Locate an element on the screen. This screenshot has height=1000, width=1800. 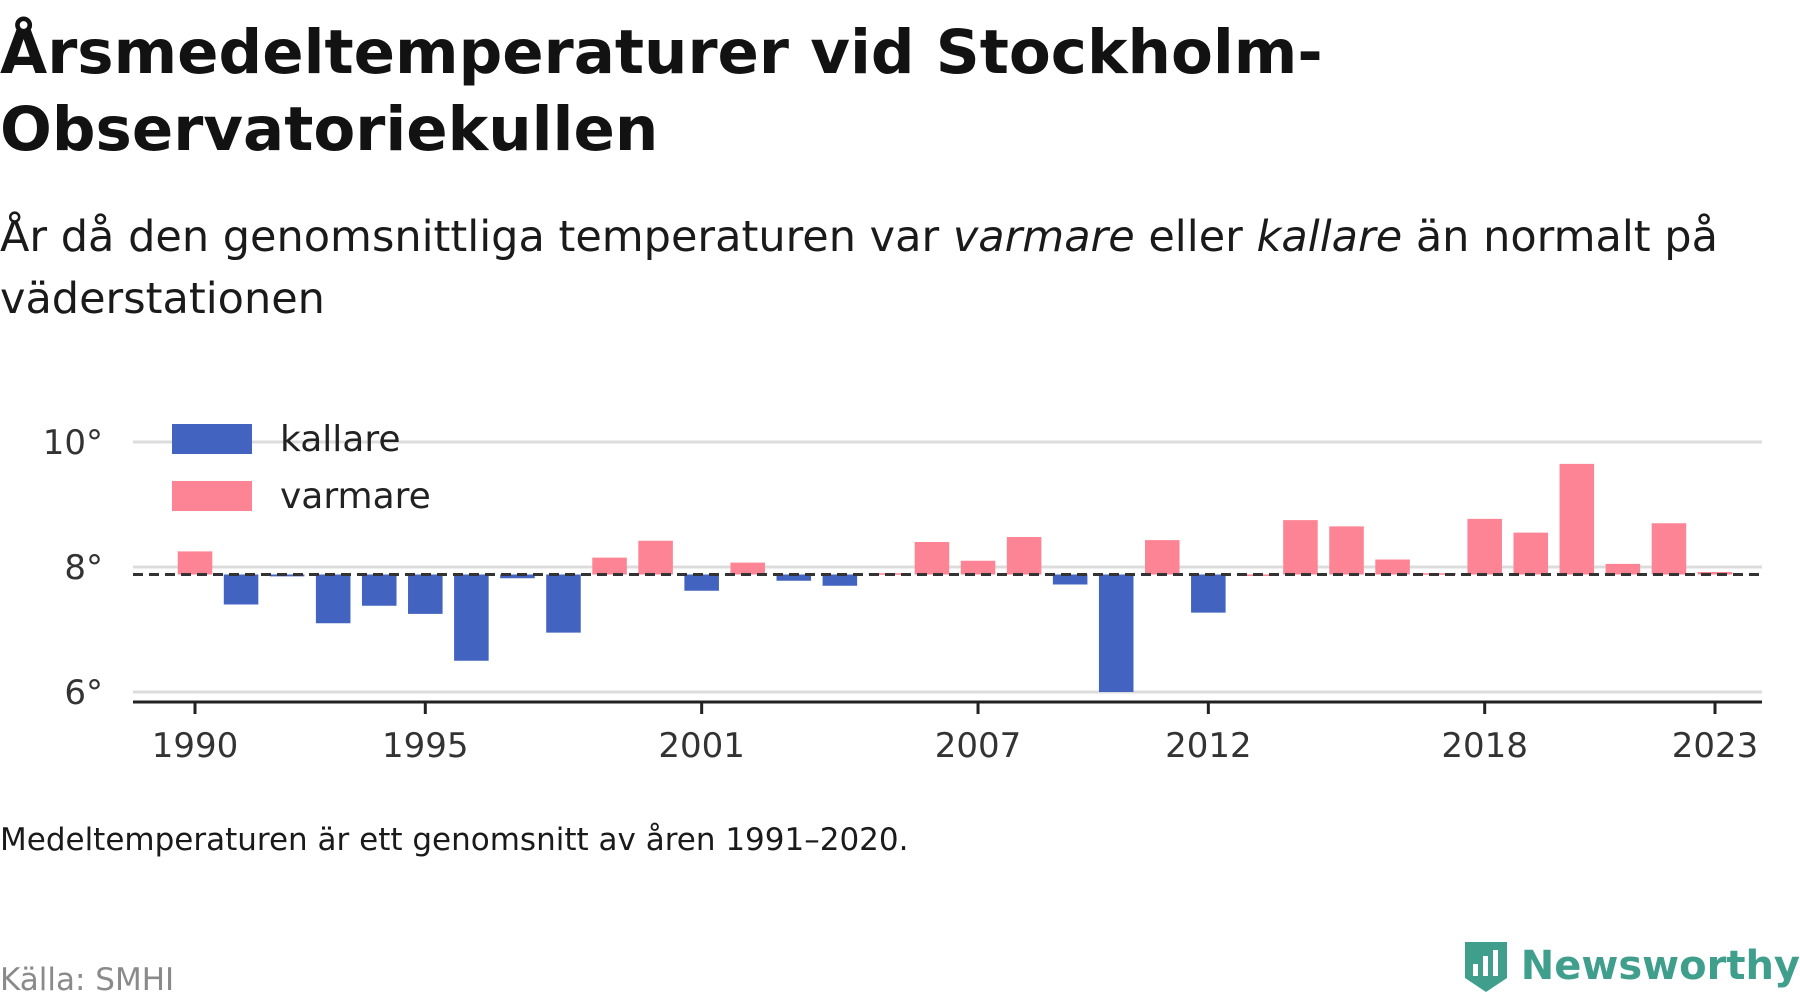
bar-2023 is located at coordinates (1715, 573).